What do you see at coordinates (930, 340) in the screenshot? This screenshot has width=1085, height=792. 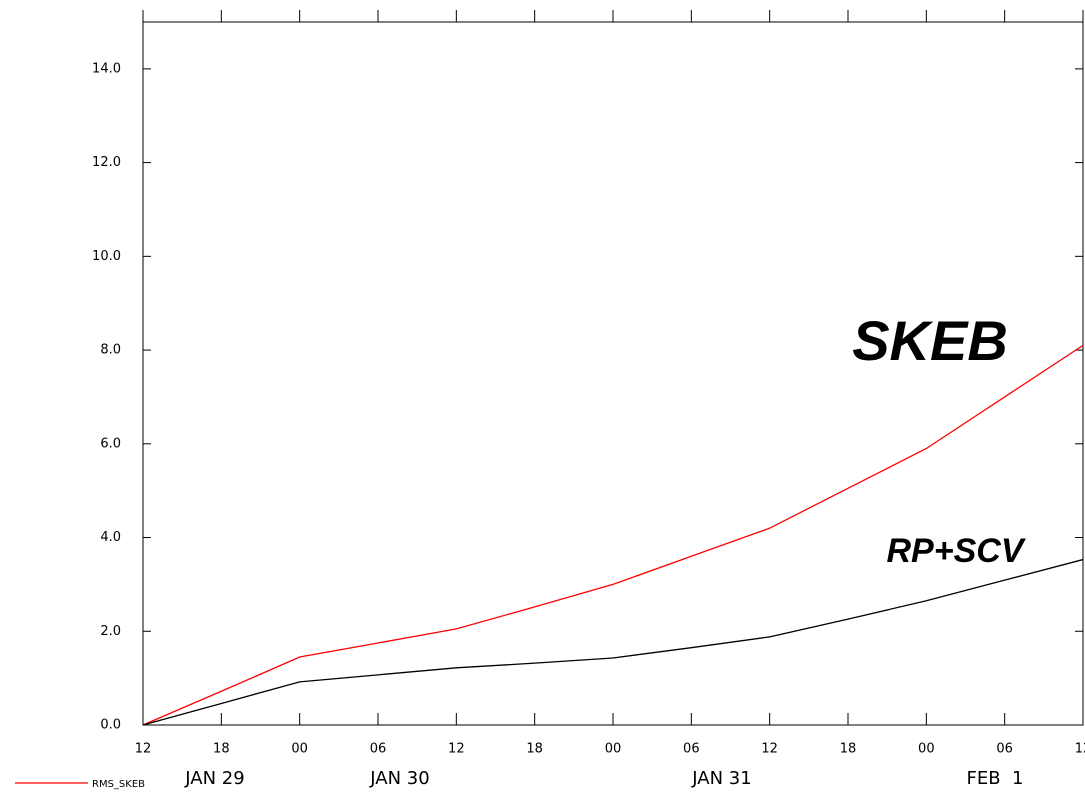 I see `annotation: SKEB` at bounding box center [930, 340].